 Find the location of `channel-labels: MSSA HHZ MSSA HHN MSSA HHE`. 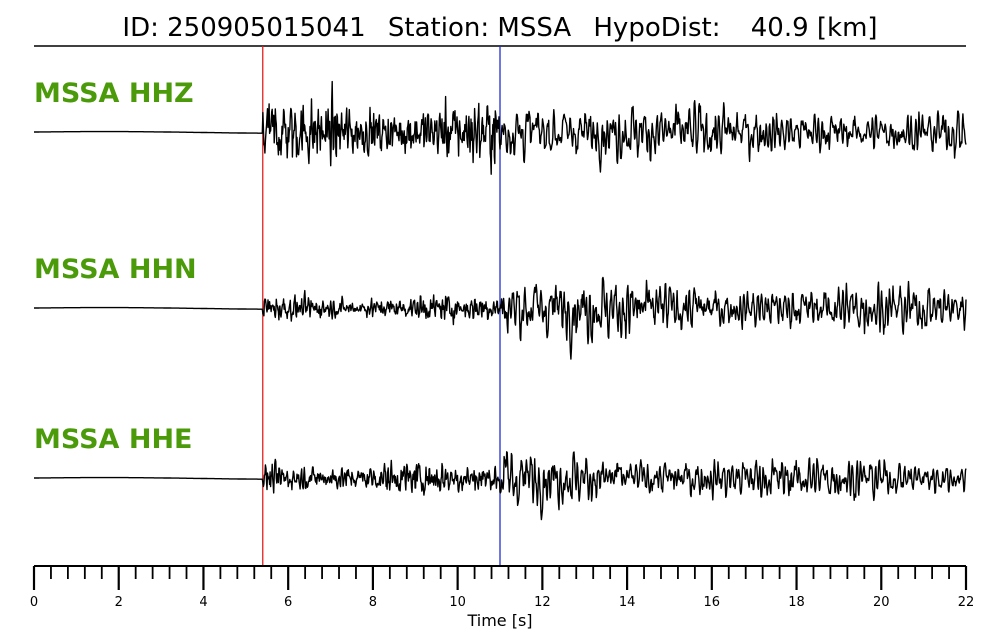

channel-labels: MSSA HHZ MSSA HHN MSSA HHE is located at coordinates (115, 266).